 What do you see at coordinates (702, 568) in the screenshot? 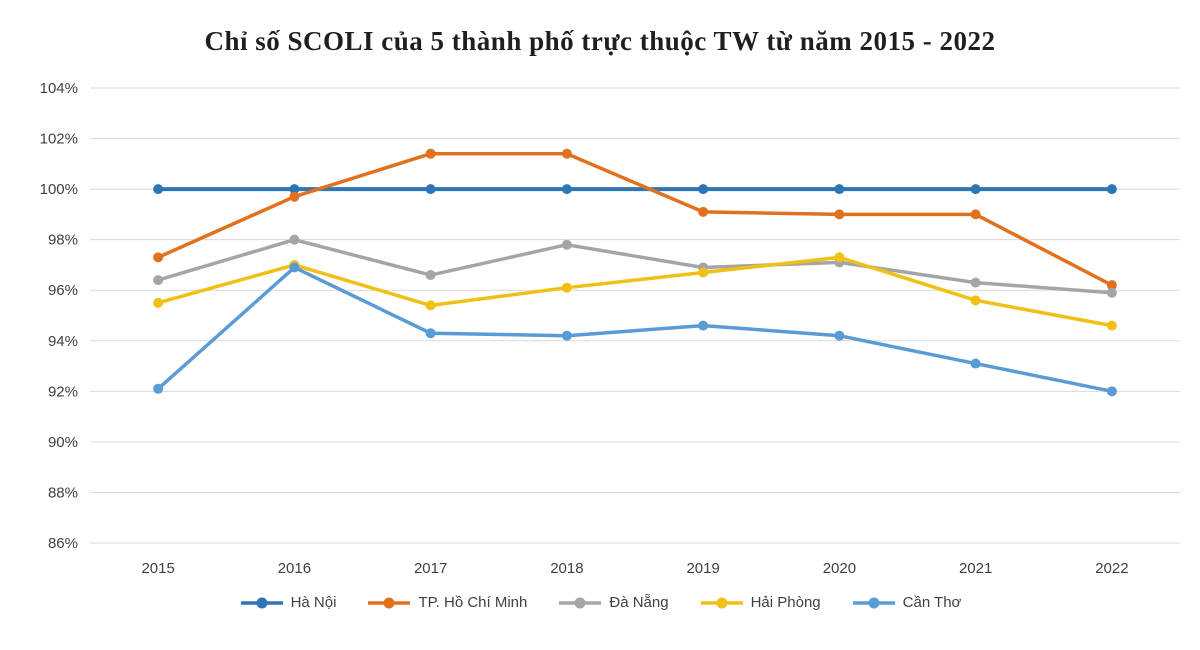
I see `x-tick-label: 2019` at bounding box center [702, 568].